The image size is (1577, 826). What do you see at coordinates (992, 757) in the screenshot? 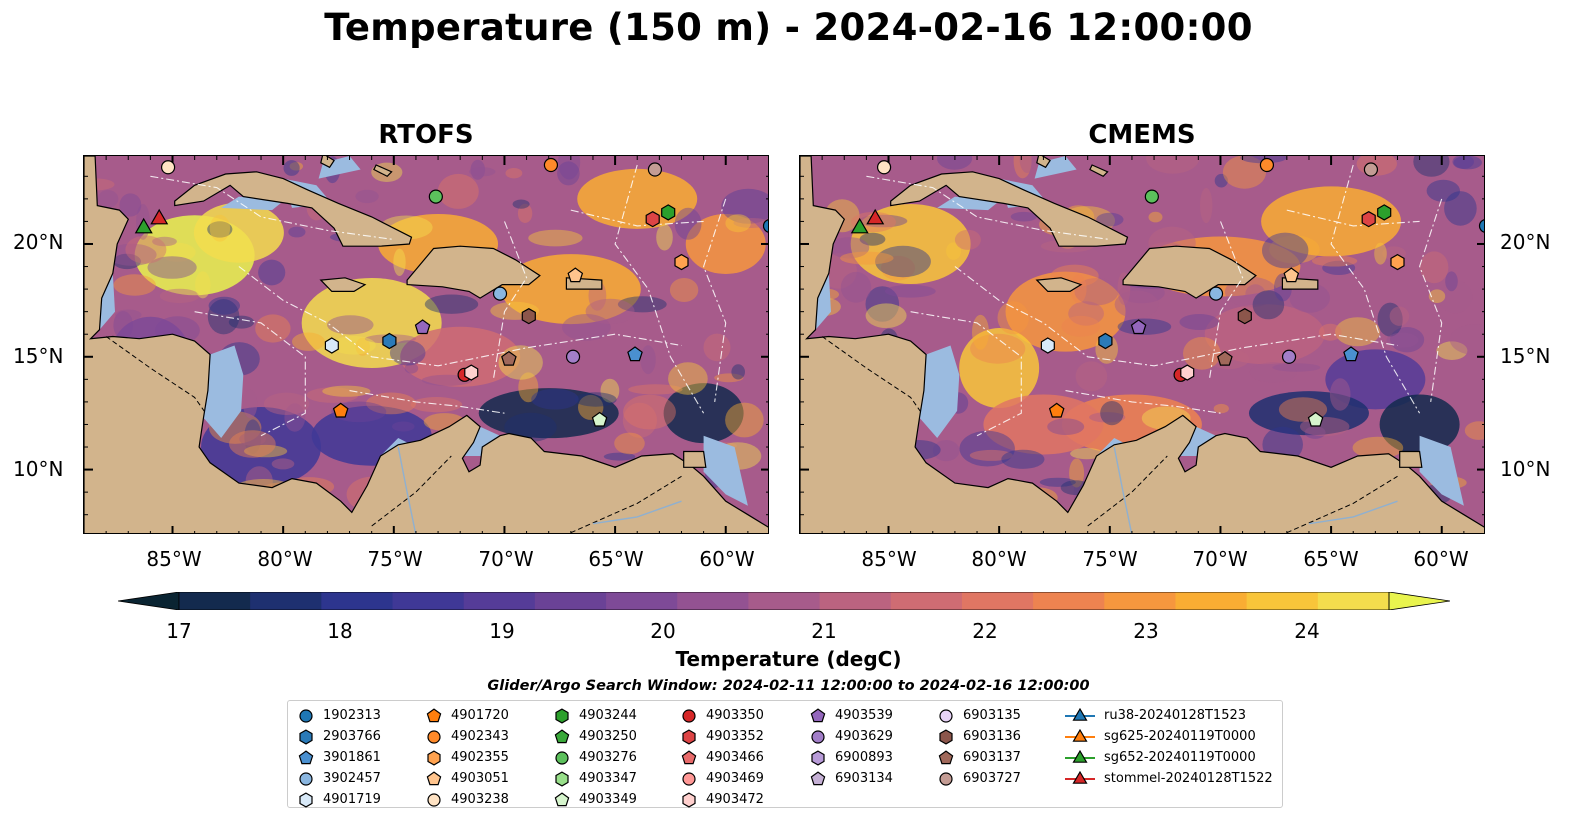
I see `legend-label: 6903137` at bounding box center [992, 757].